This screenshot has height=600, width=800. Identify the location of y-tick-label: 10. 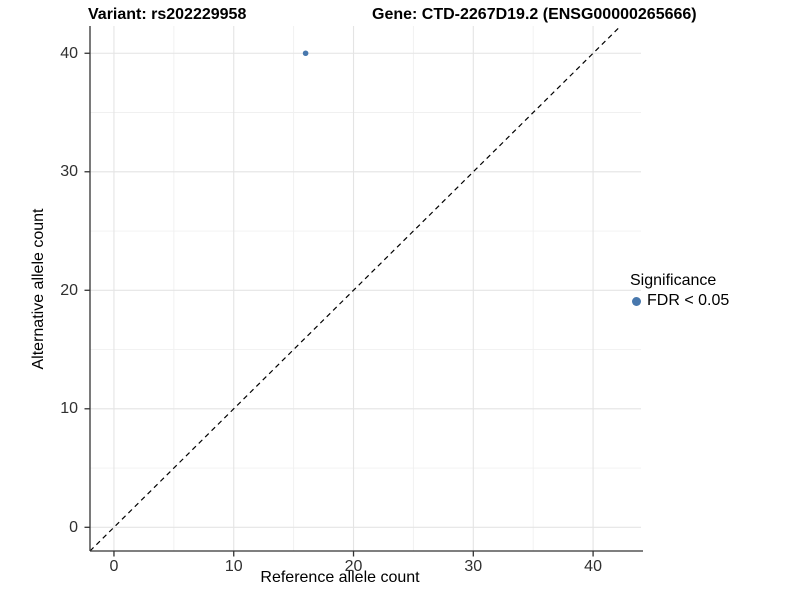
(69, 409).